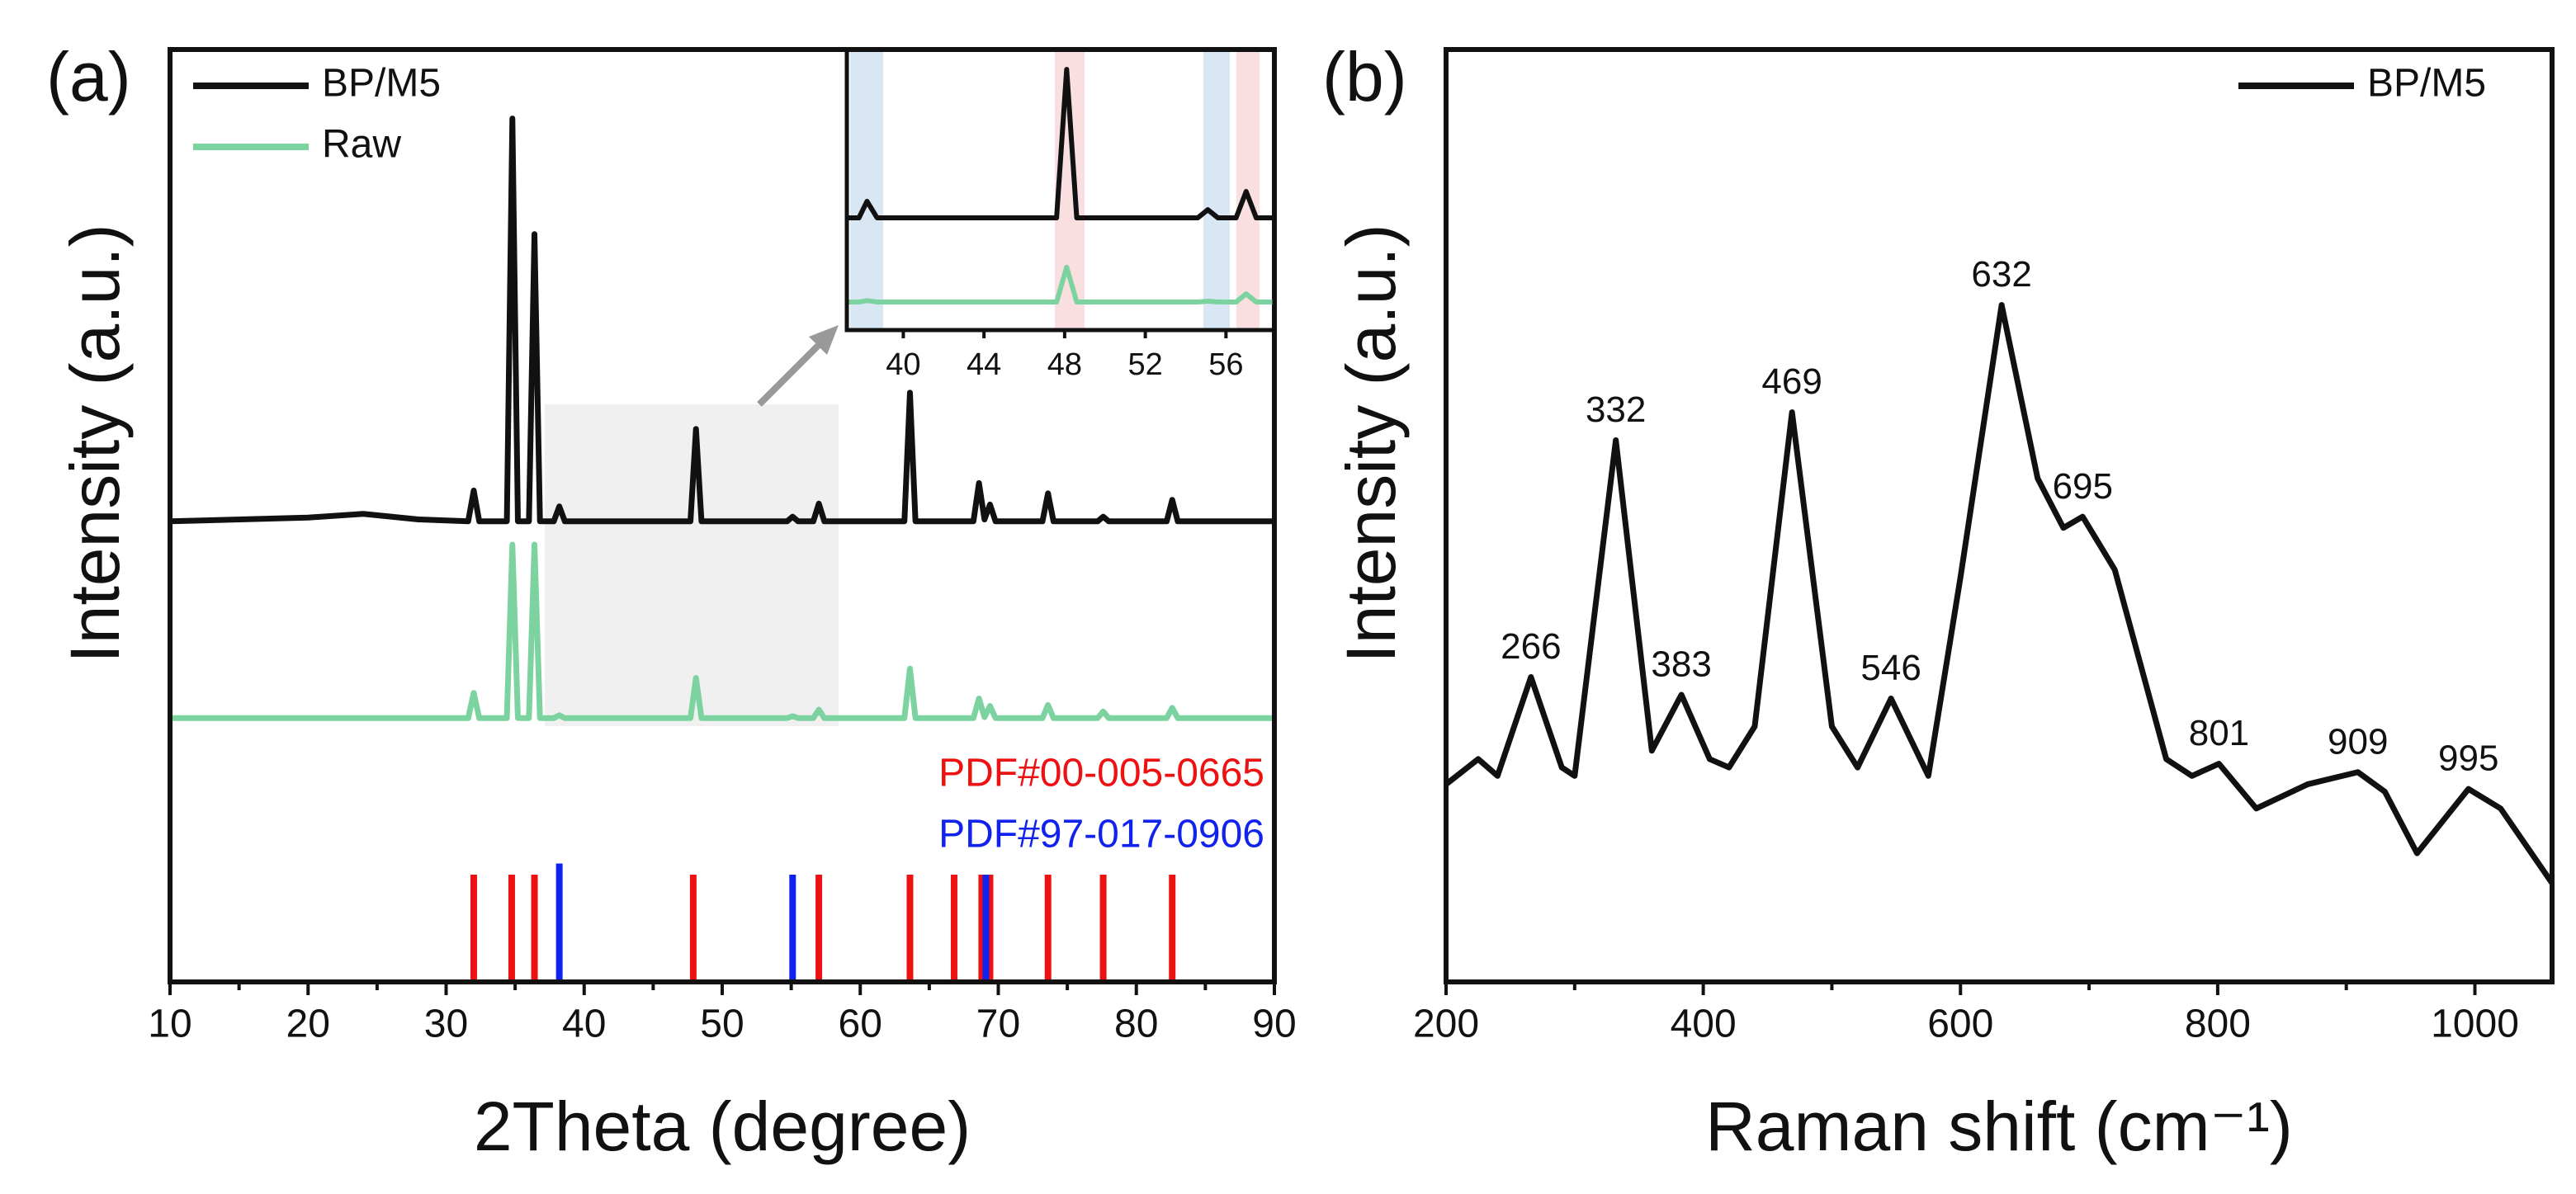  I want to click on x-tick-label: 48, so click(1064, 364).